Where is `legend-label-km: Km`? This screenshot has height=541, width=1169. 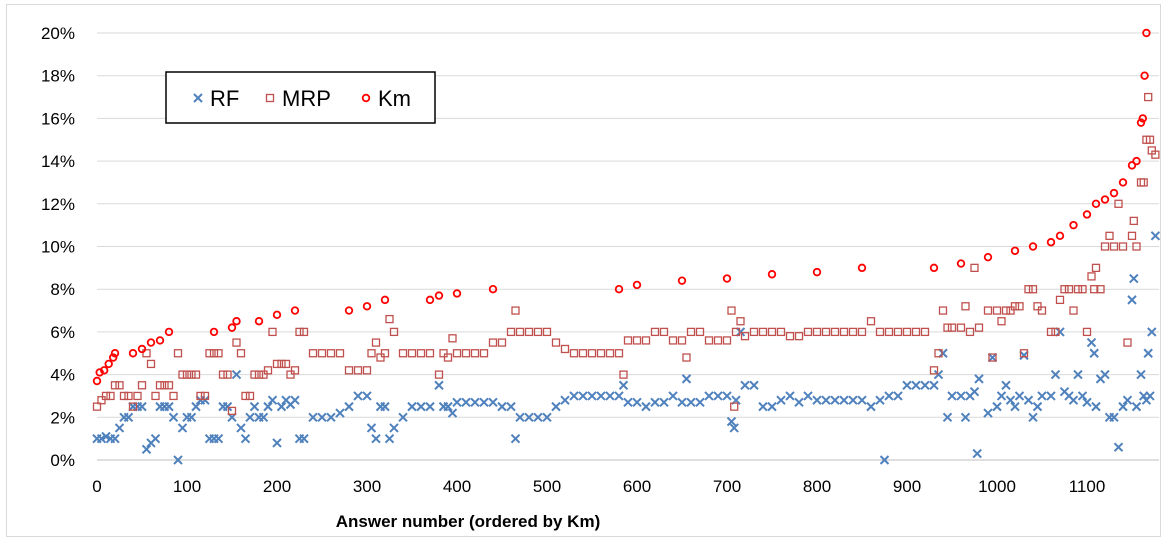 legend-label-km: Km is located at coordinates (394, 98).